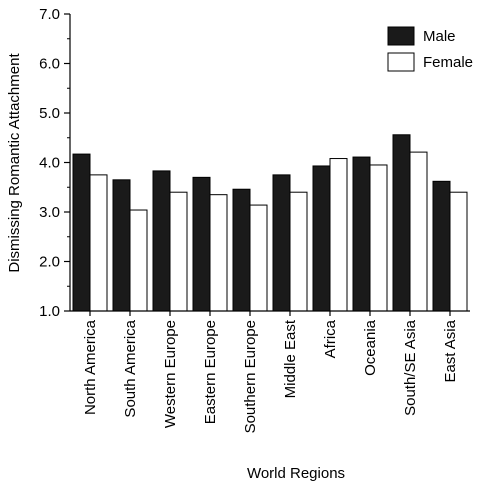  I want to click on bar-female-eastern-europe, so click(218, 253).